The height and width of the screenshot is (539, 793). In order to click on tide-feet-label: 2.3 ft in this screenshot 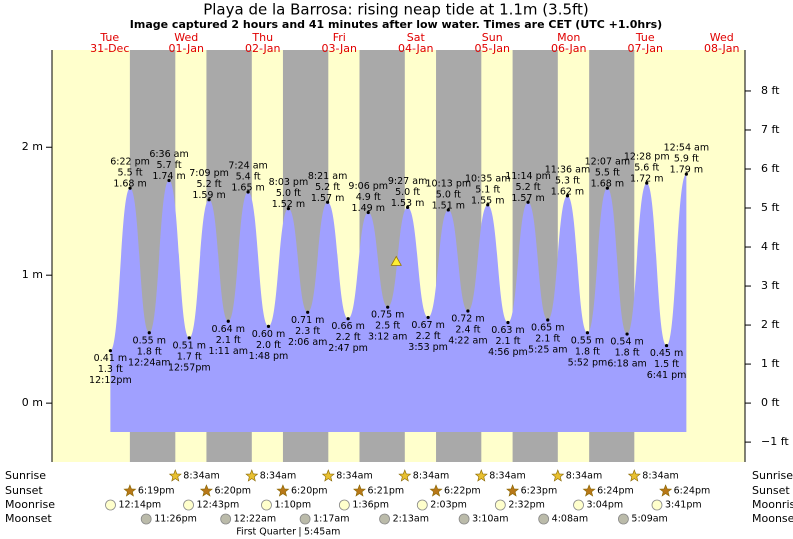, I will do `click(307, 331)`.